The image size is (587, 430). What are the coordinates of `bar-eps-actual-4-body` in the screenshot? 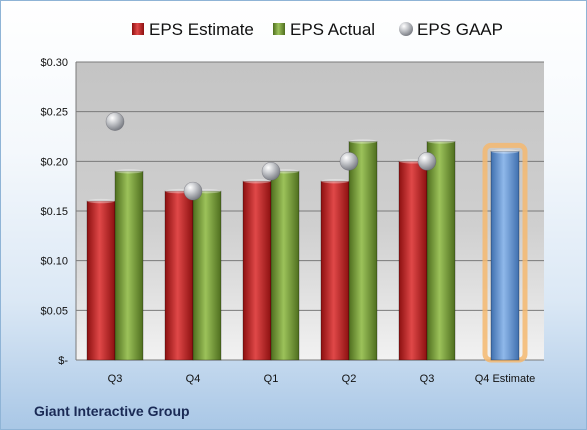 It's located at (441, 251).